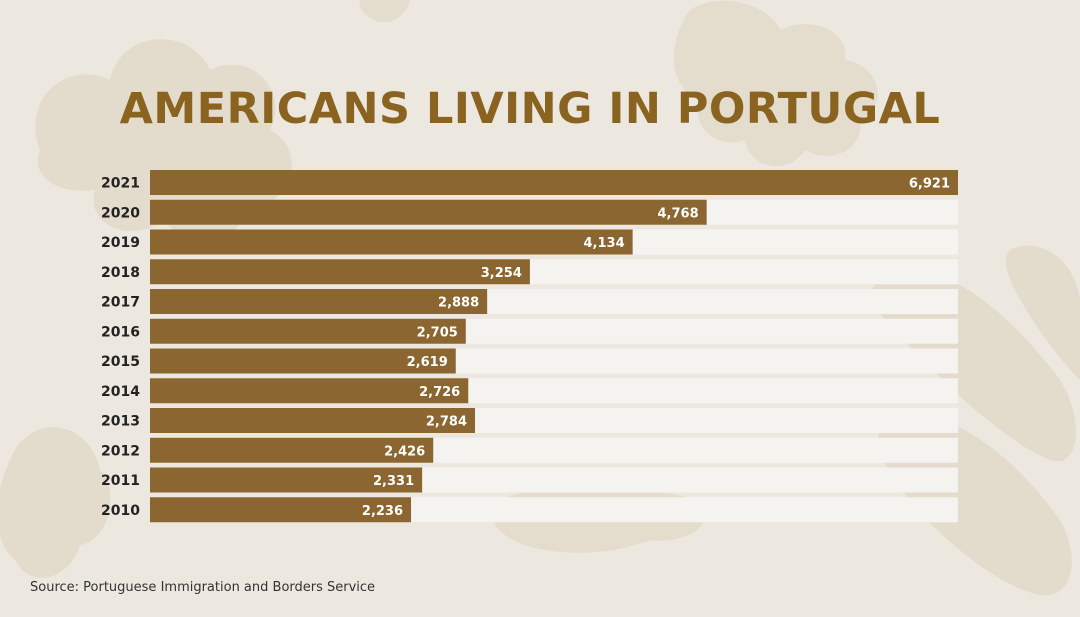  I want to click on value-label: 2,426, so click(404, 451).